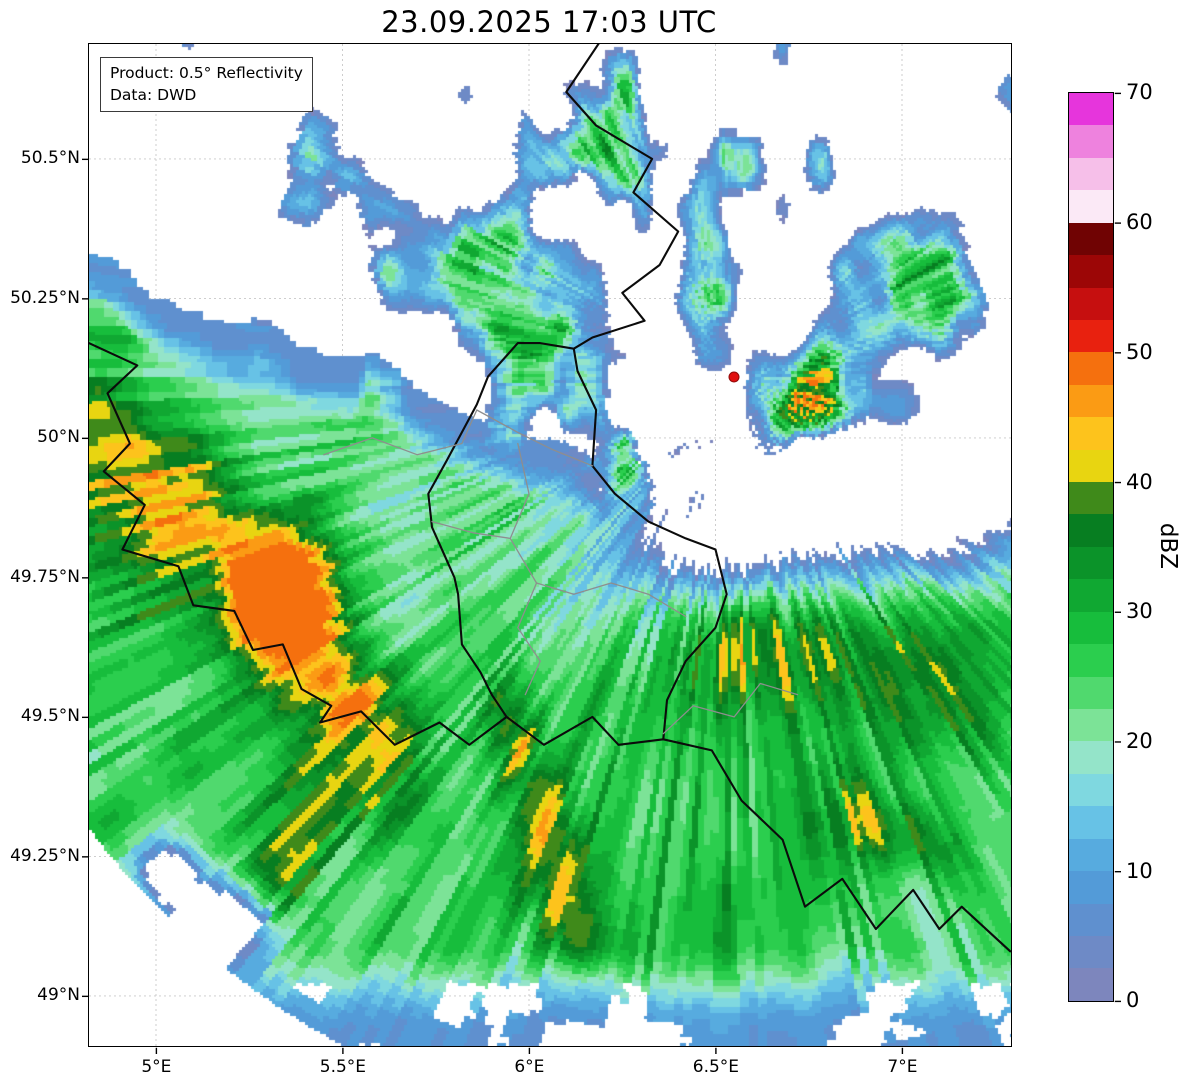 This screenshot has width=1202, height=1081. I want to click on colorbar-tick-label: 70, so click(1139, 92).